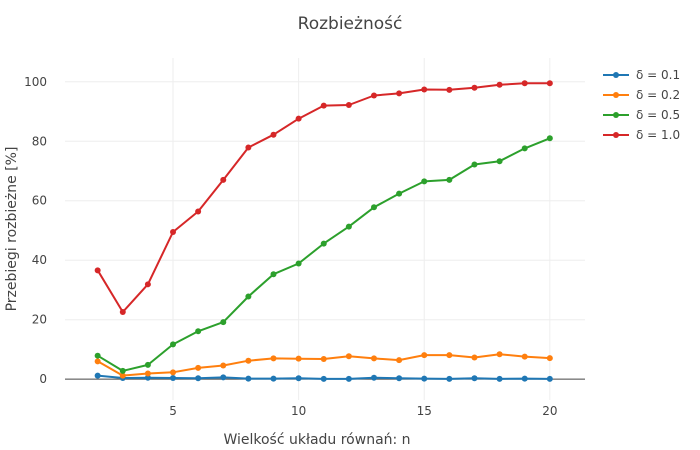 This screenshot has width=700, height=450. What do you see at coordinates (173, 411) in the screenshot?
I see `x-tick-label: 5` at bounding box center [173, 411].